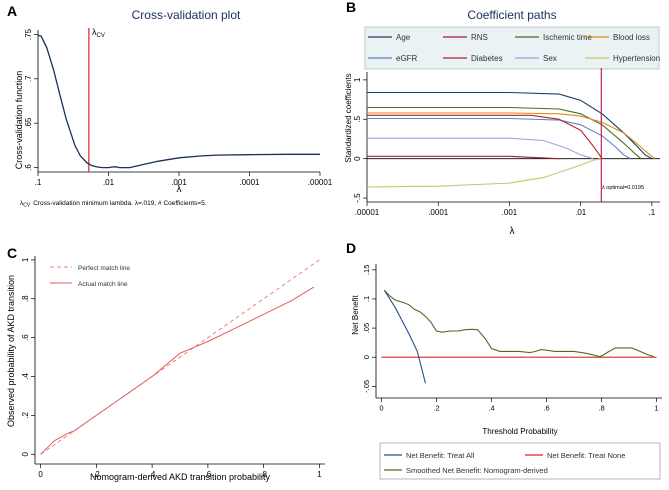 The width and height of the screenshot is (669, 490). I want to click on coef-path-blood-loss, so click(511, 136).